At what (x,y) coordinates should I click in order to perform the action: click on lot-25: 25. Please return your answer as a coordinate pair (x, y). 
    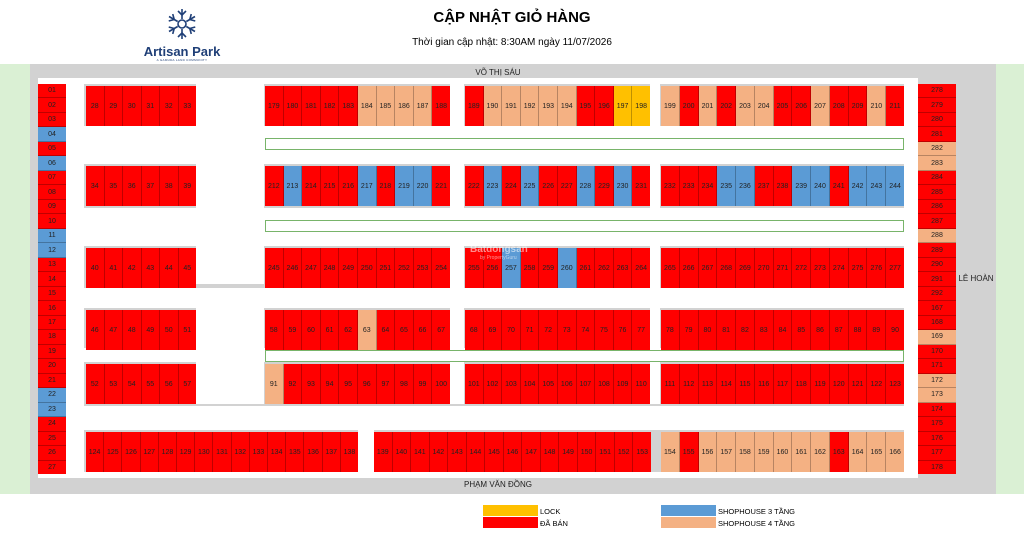
    Looking at the image, I should click on (52, 439).